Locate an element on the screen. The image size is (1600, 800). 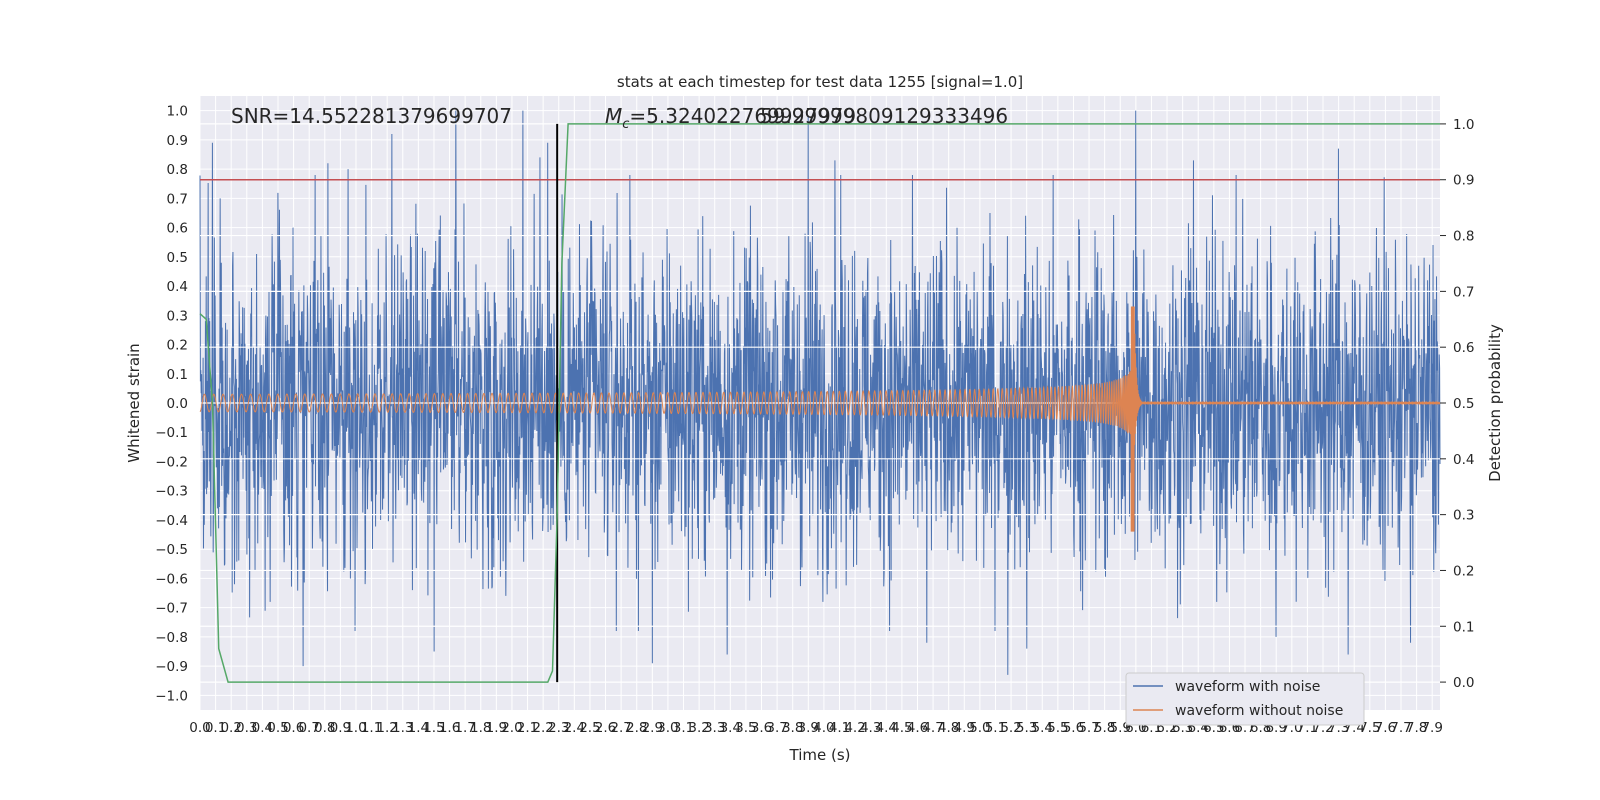
y-tick-label: 0.2 is located at coordinates (177, 346).